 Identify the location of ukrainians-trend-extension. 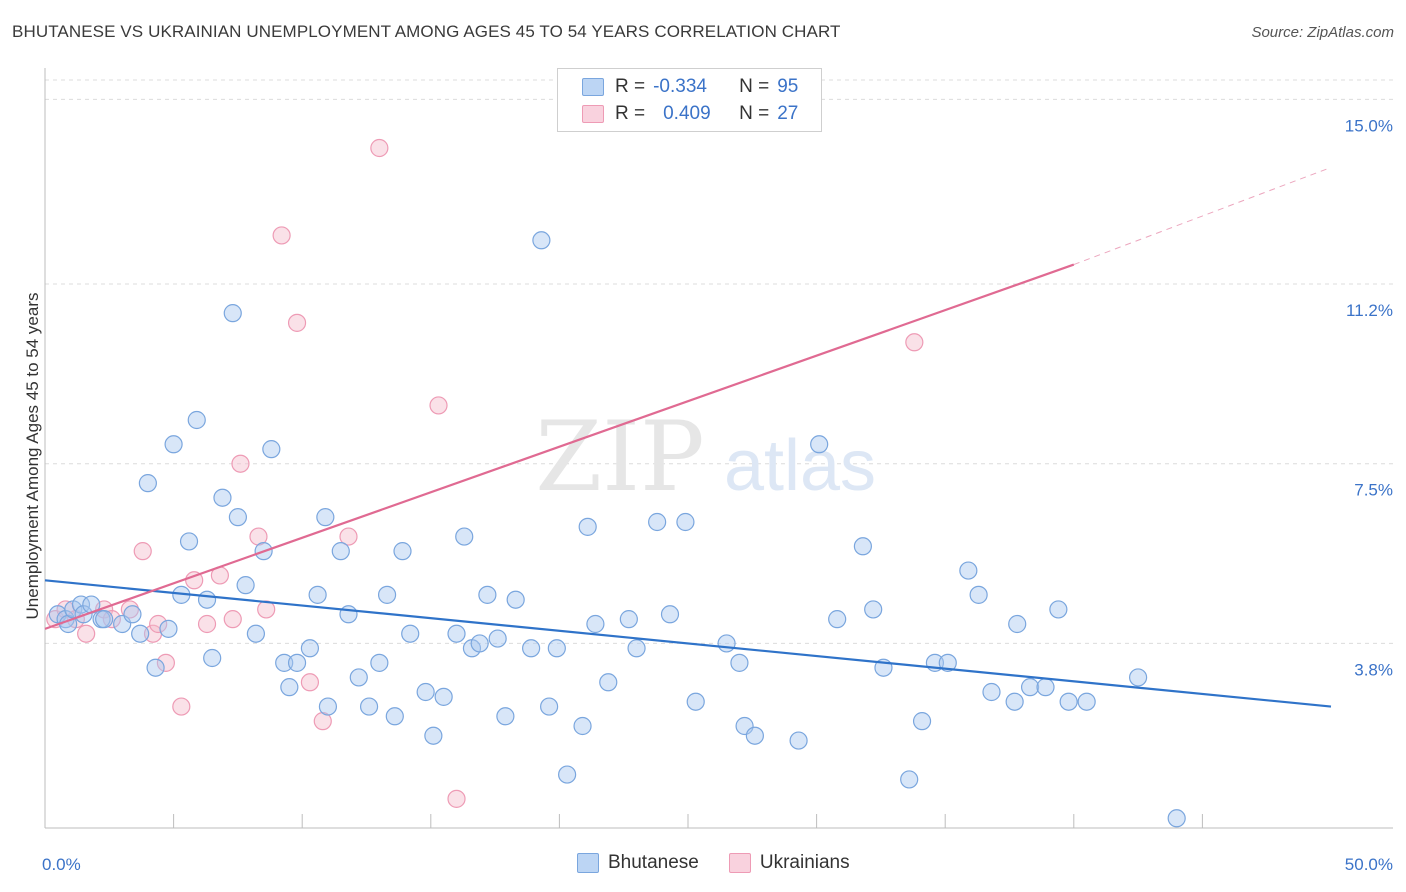
(1202, 216).